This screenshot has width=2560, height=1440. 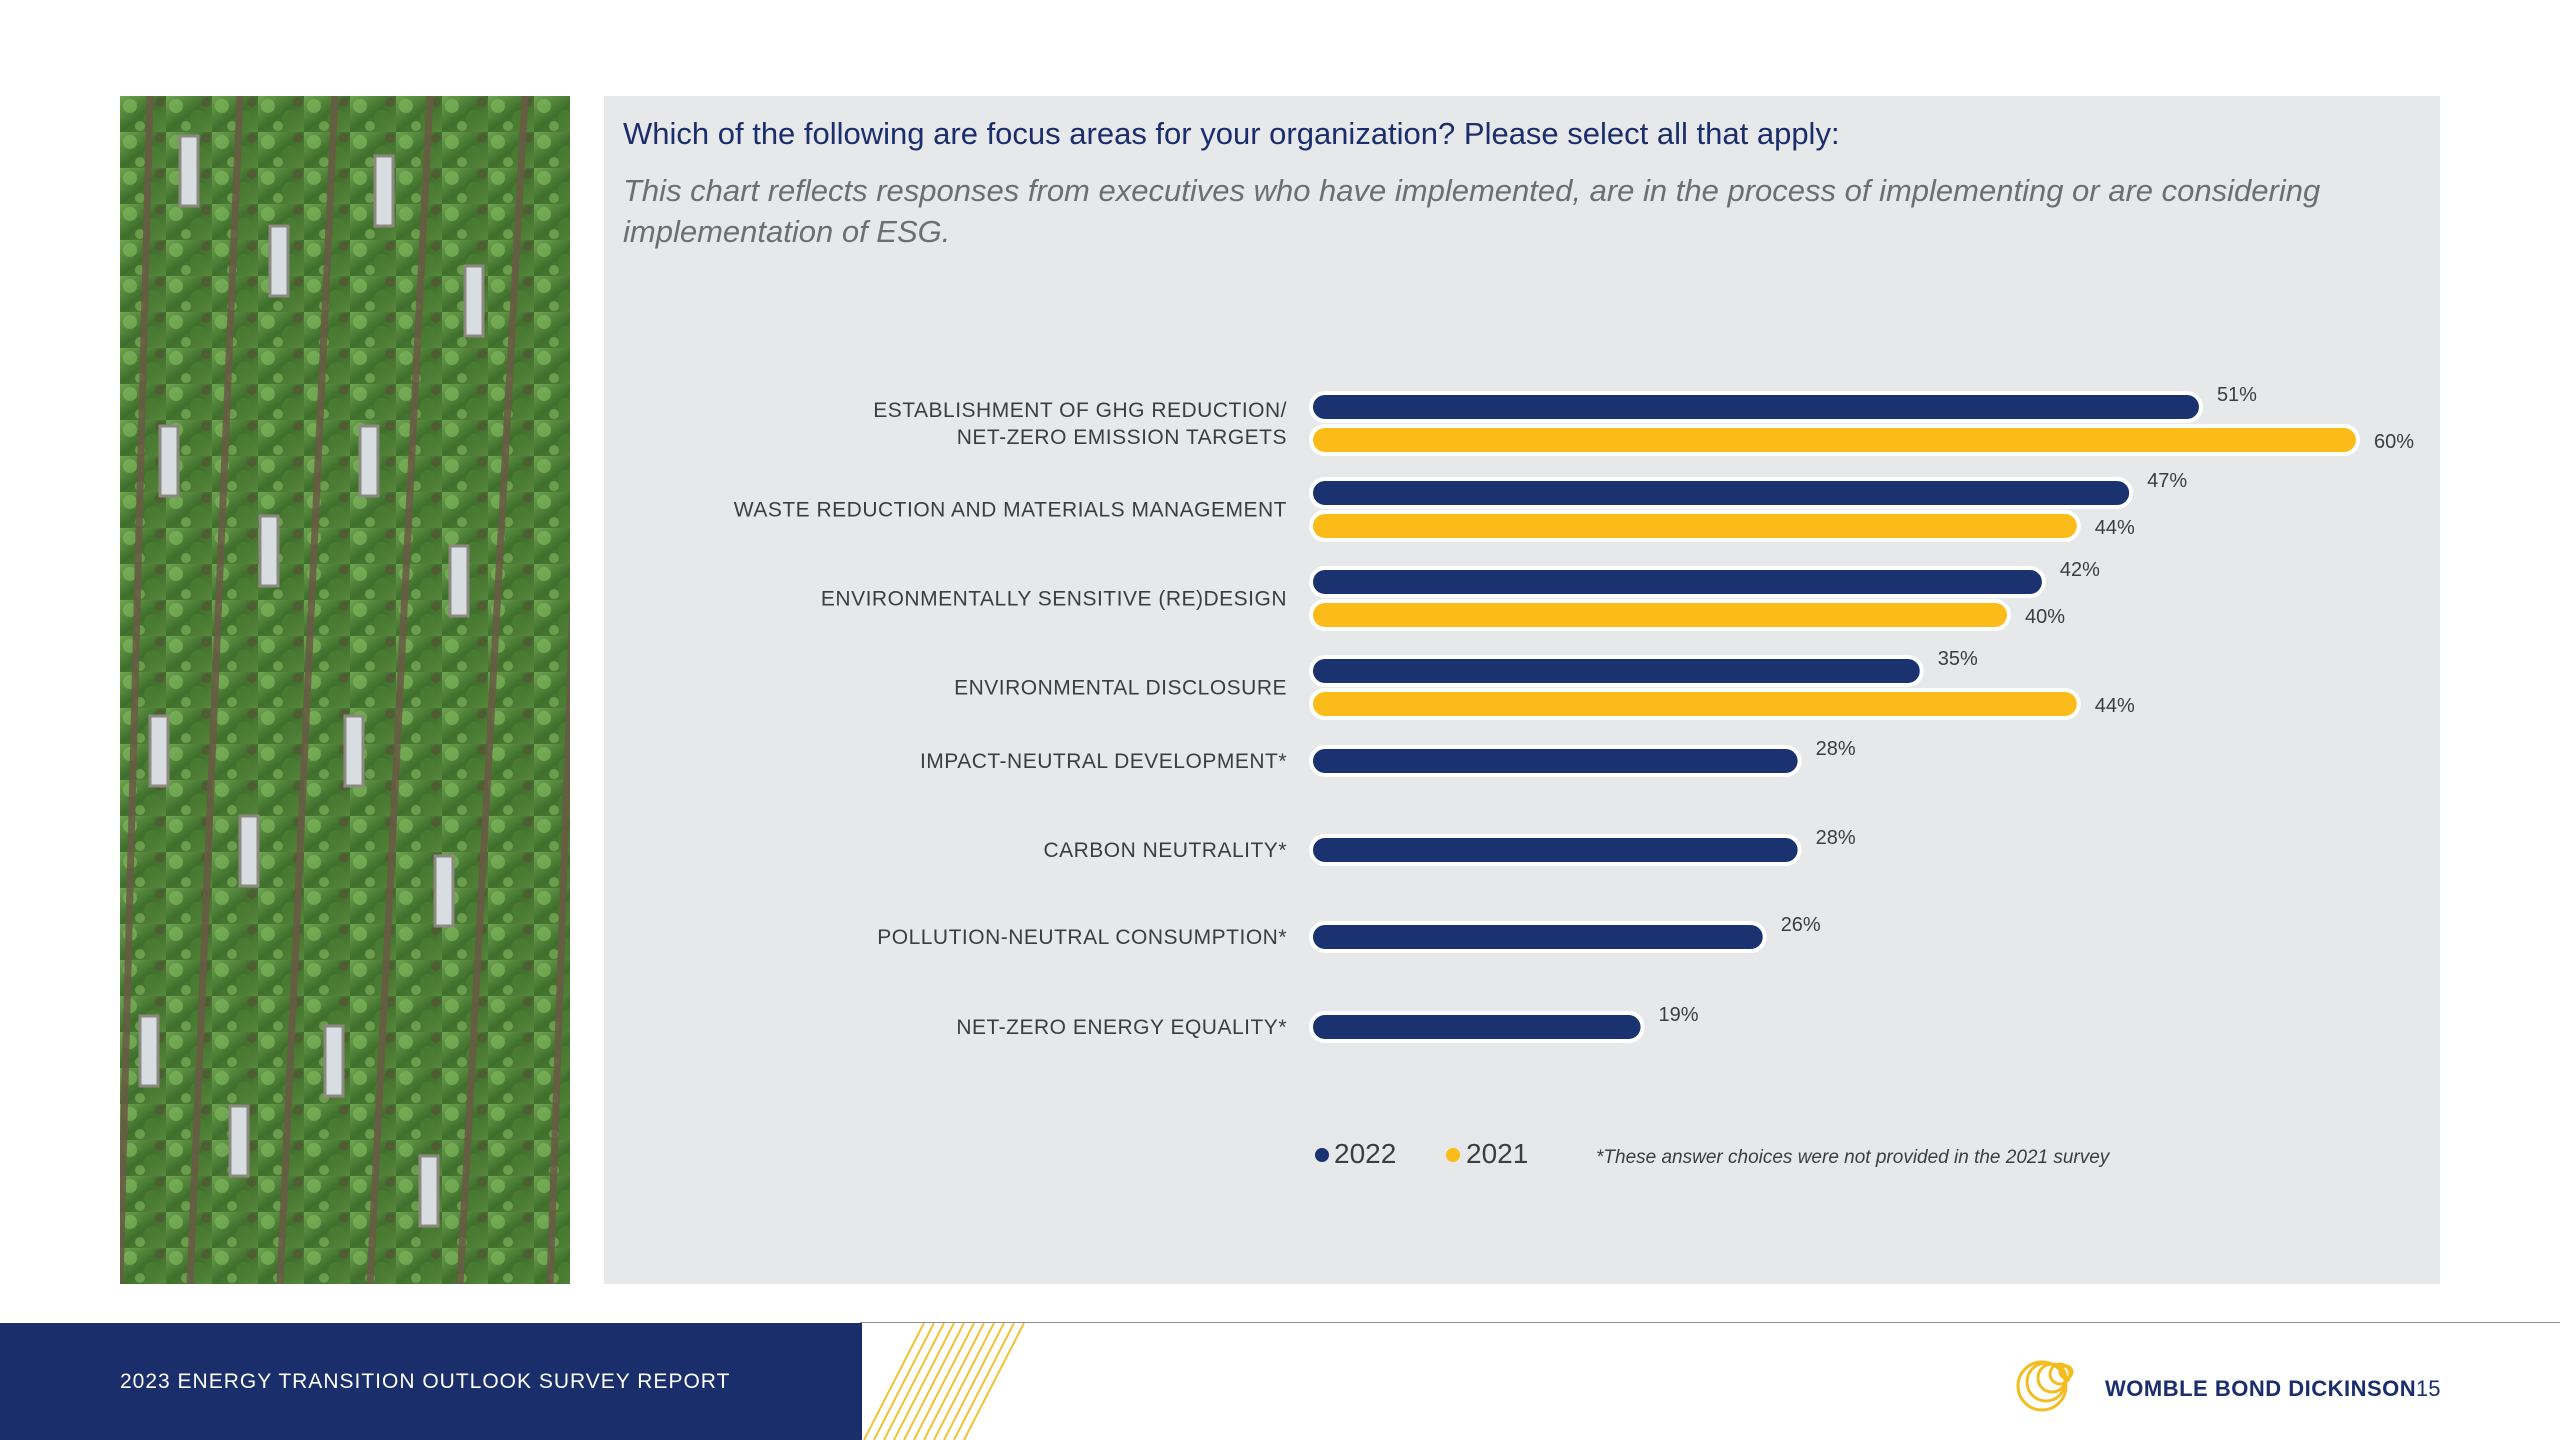 What do you see at coordinates (1103, 761) in the screenshot?
I see `category-label: IMPACT-NEUTRAL DEVELOPMENT*` at bounding box center [1103, 761].